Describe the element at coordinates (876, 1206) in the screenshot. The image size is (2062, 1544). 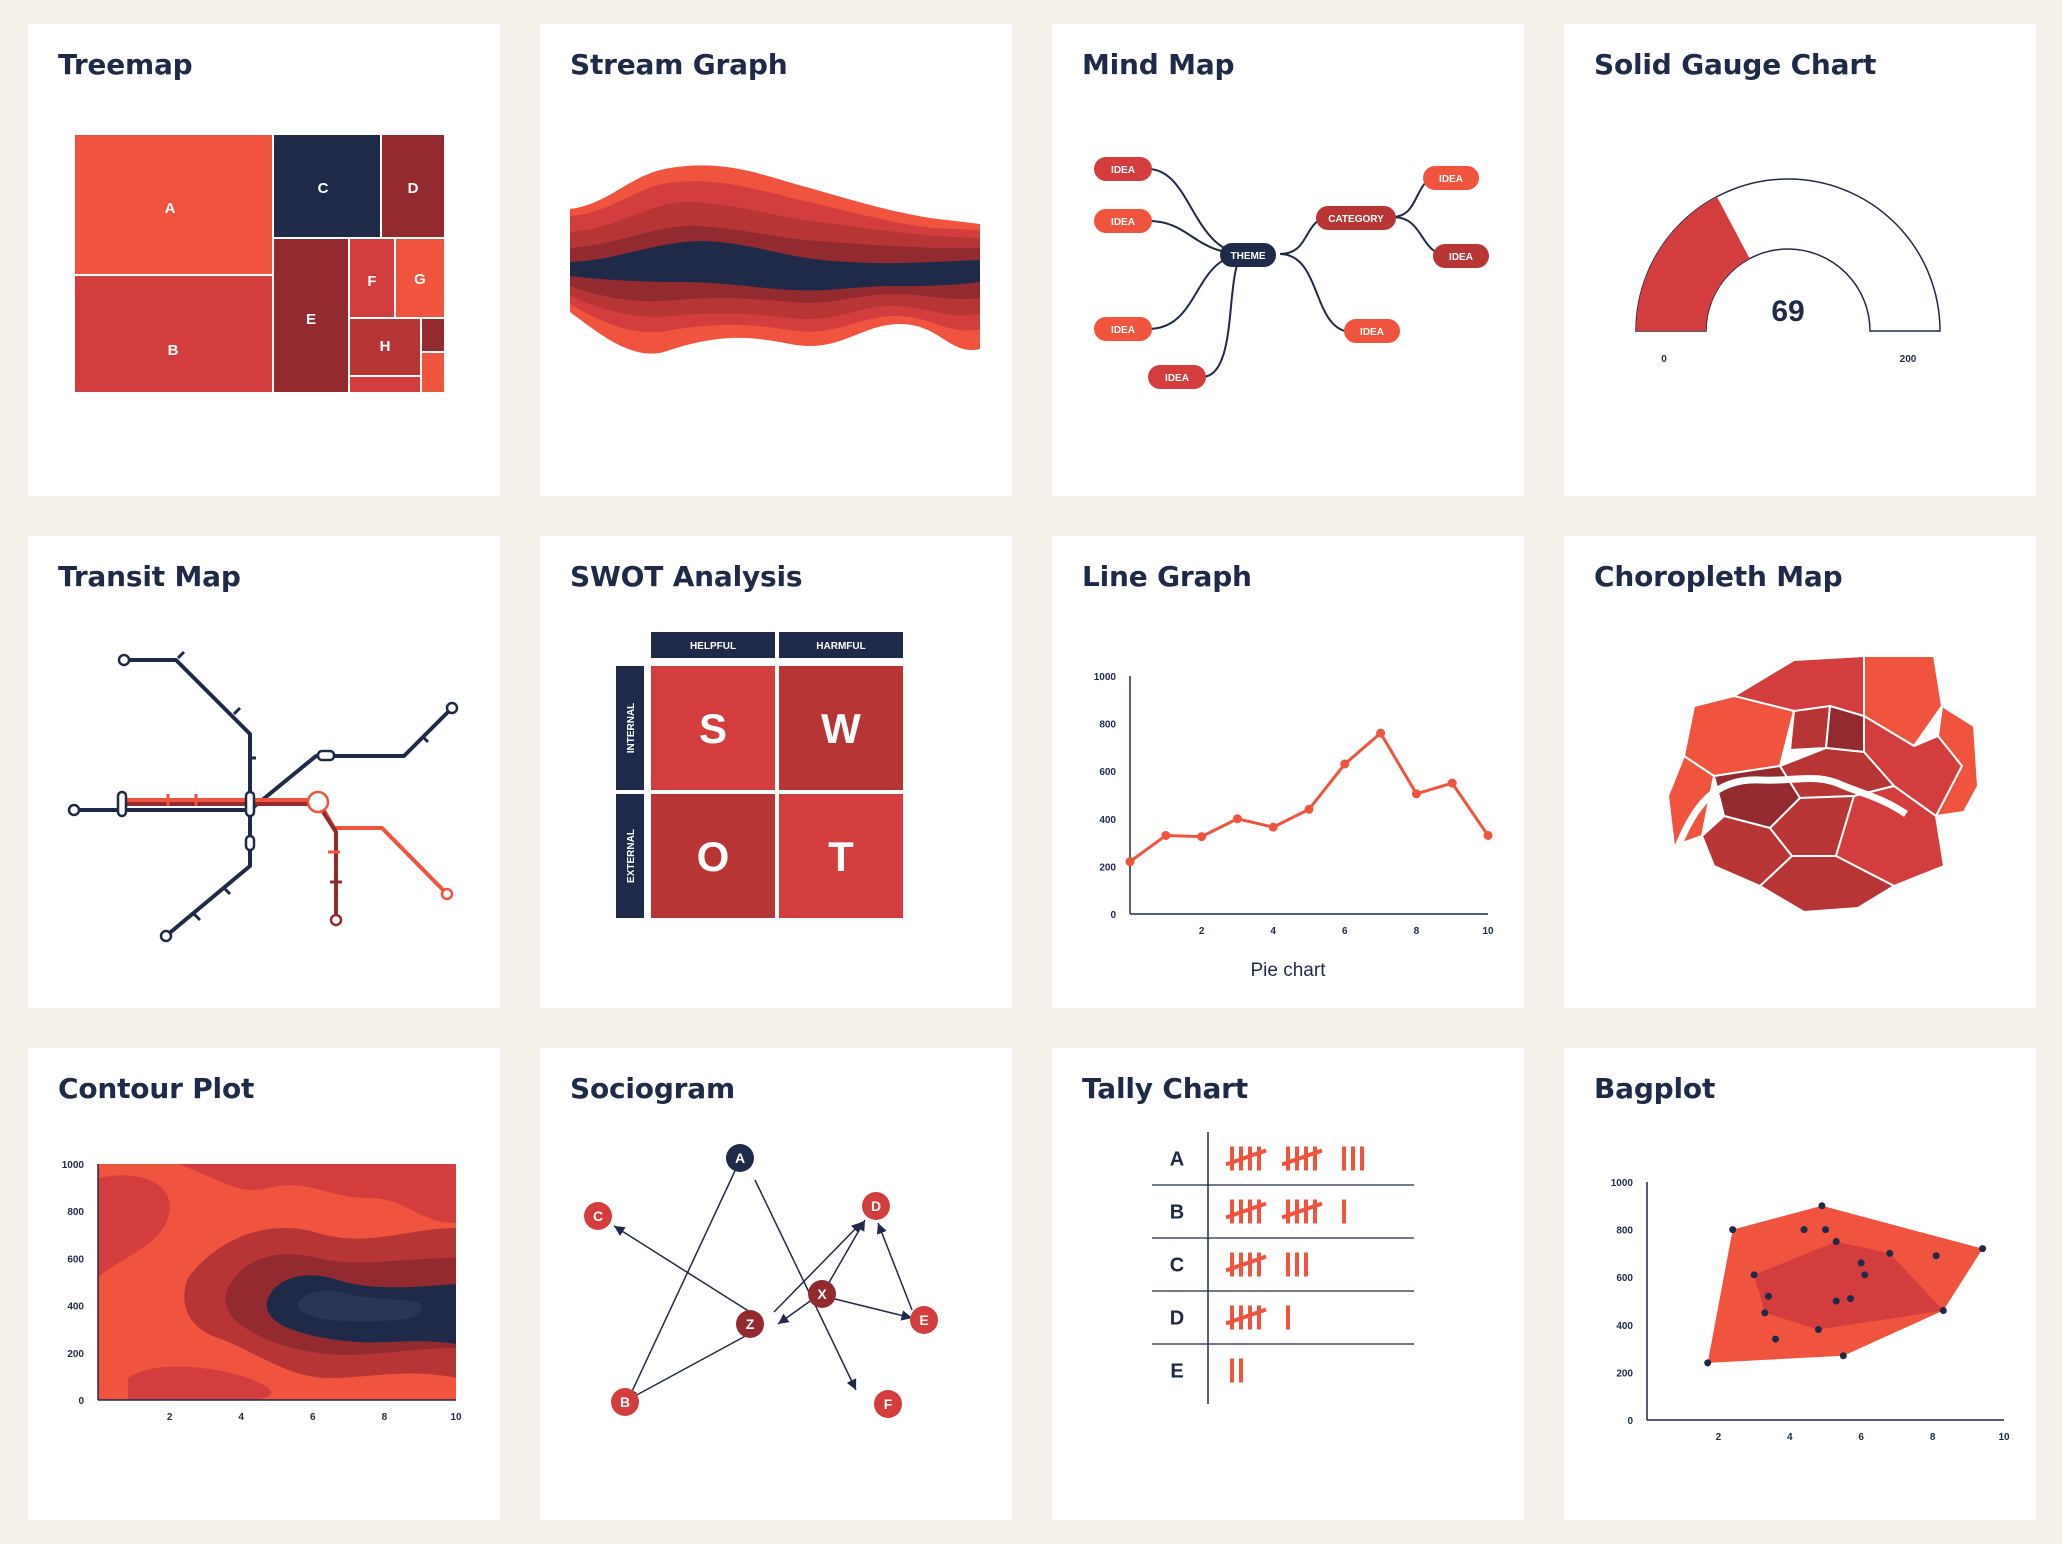
I see `socio-node-d-label: D` at that location.